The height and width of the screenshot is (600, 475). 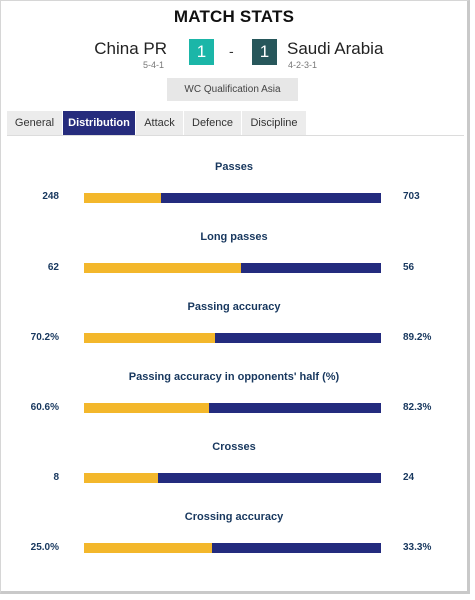 I want to click on home-value: 248, so click(x=50, y=196).